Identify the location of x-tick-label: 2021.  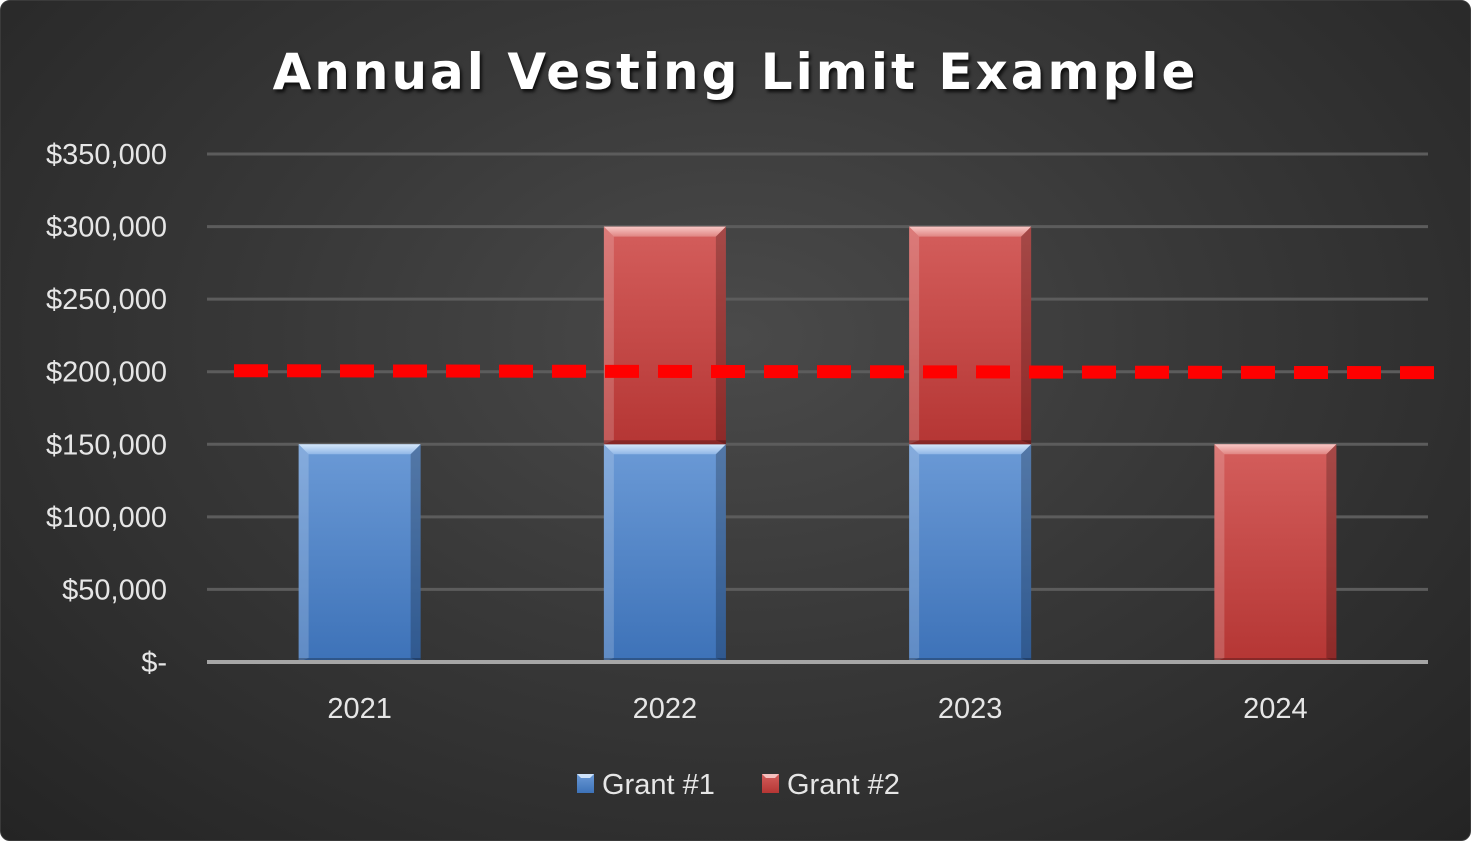
(359, 709).